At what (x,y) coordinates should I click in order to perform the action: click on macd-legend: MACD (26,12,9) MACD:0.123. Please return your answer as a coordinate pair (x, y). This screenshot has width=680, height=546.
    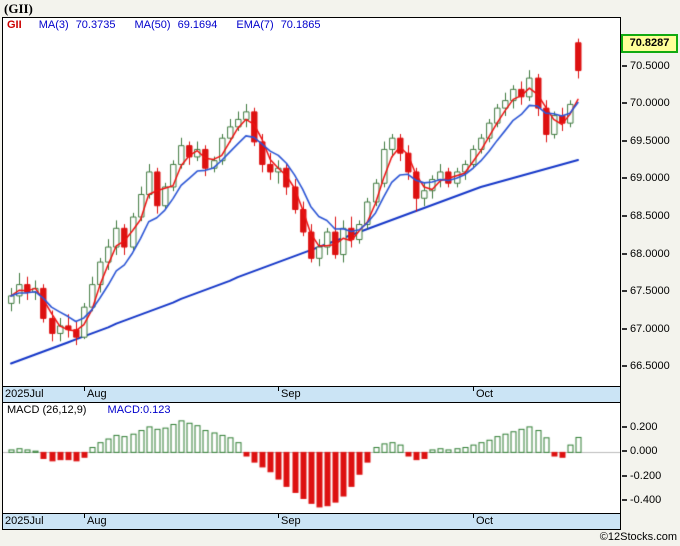
    Looking at the image, I should click on (89, 410).